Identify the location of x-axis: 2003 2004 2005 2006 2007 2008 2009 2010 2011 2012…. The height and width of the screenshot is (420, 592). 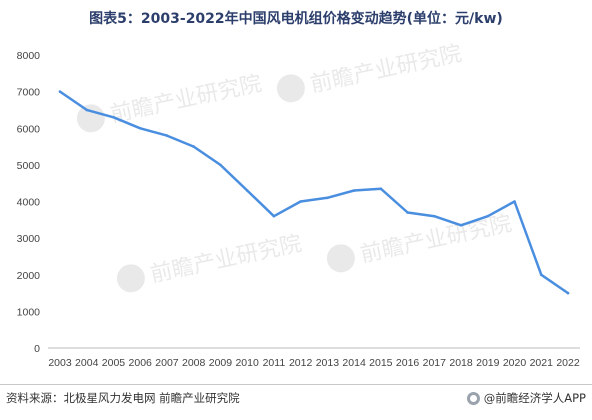
(314, 358).